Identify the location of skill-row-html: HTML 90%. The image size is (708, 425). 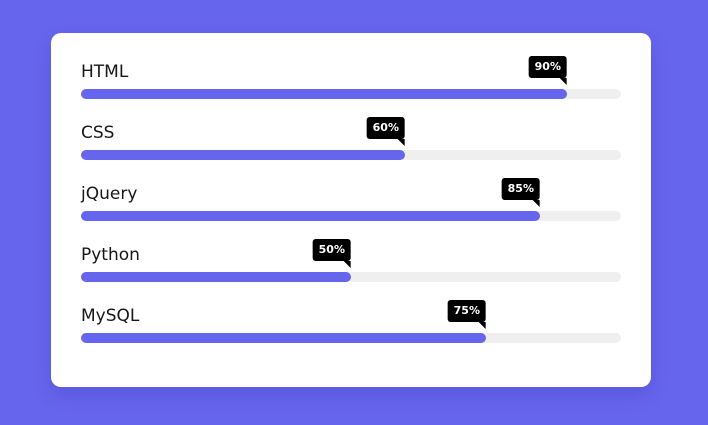
(351, 79).